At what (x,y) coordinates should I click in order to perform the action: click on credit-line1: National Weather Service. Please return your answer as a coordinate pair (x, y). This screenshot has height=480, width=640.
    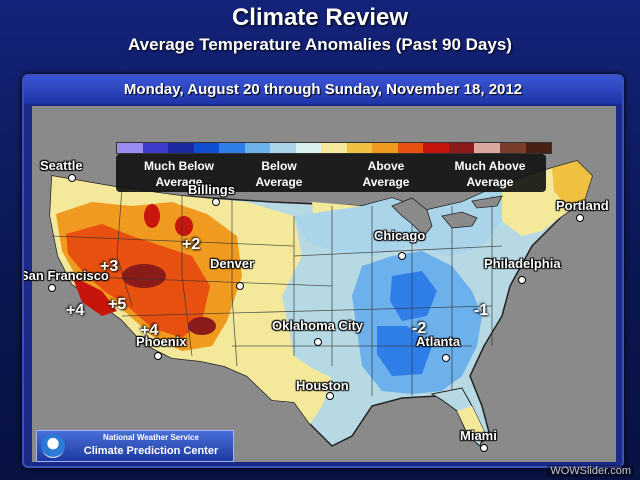
    Looking at the image, I should click on (151, 437).